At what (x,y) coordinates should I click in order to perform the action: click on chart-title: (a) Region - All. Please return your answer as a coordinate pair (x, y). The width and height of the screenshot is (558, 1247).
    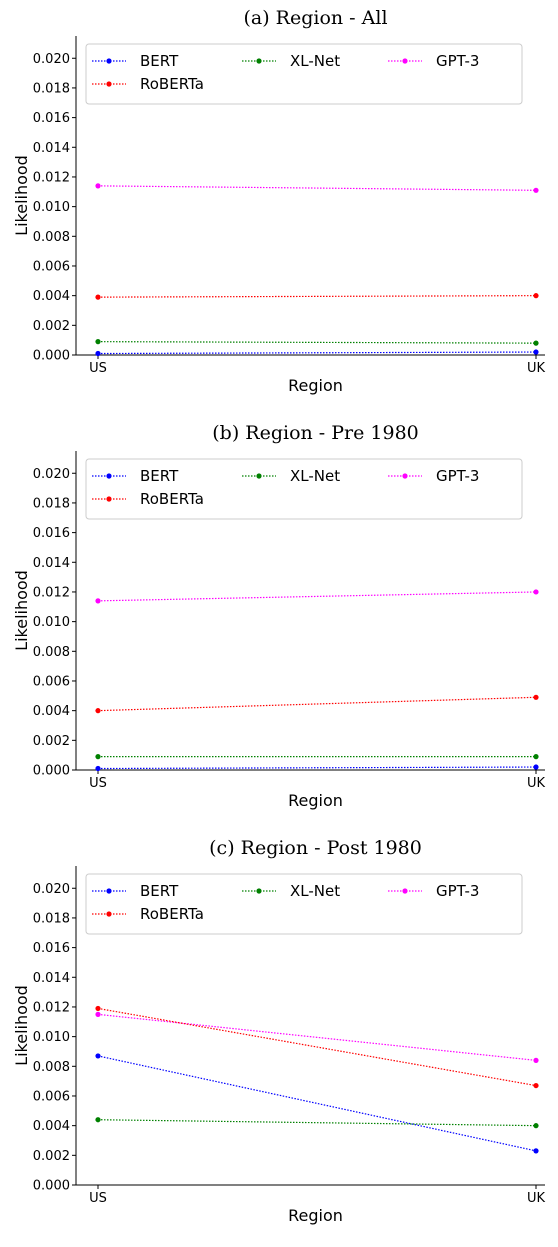
    Looking at the image, I should click on (315, 18).